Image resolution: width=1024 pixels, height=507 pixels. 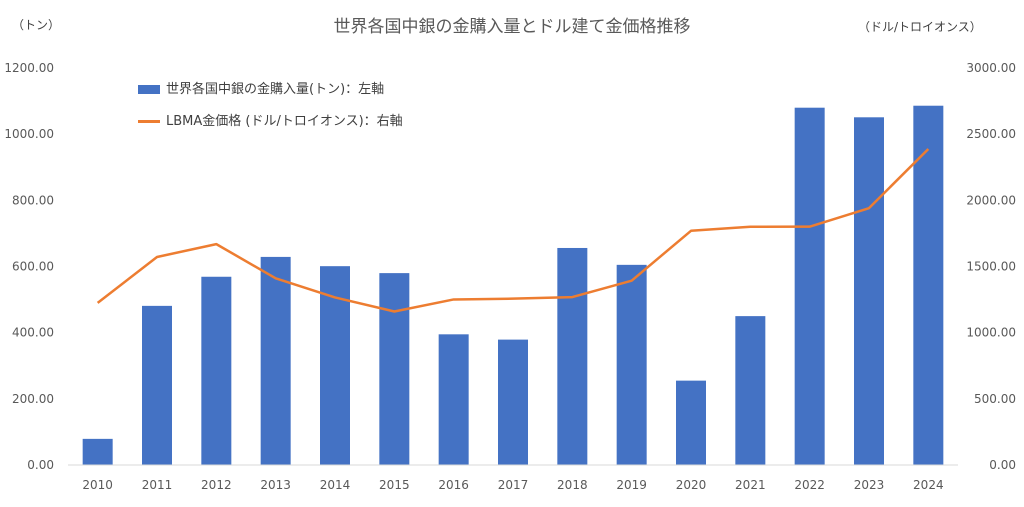 I want to click on left-tick-label: 1000.00, so click(x=29, y=134).